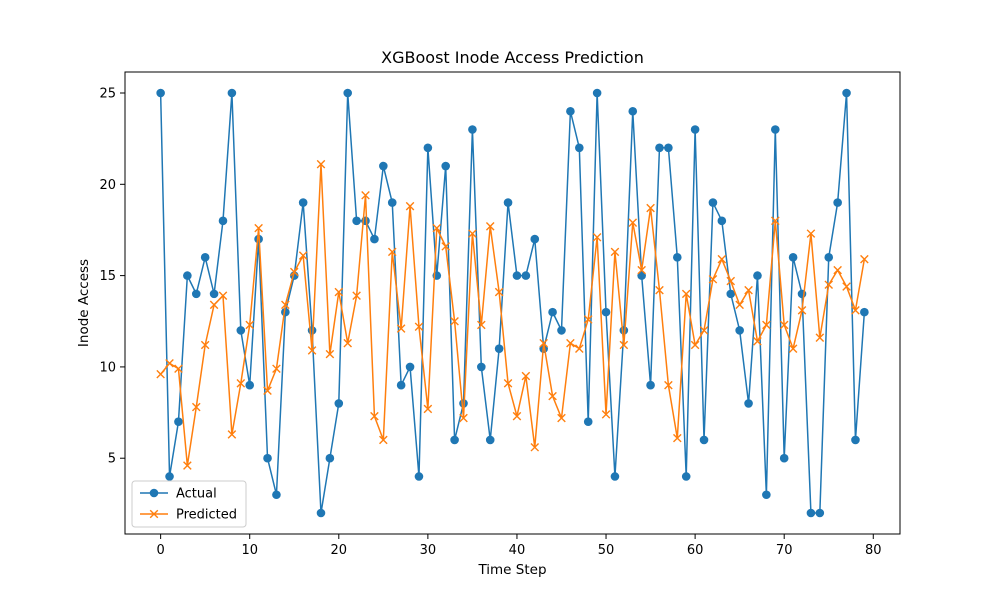  What do you see at coordinates (84, 303) in the screenshot?
I see `y-axis-label: Inode Access` at bounding box center [84, 303].